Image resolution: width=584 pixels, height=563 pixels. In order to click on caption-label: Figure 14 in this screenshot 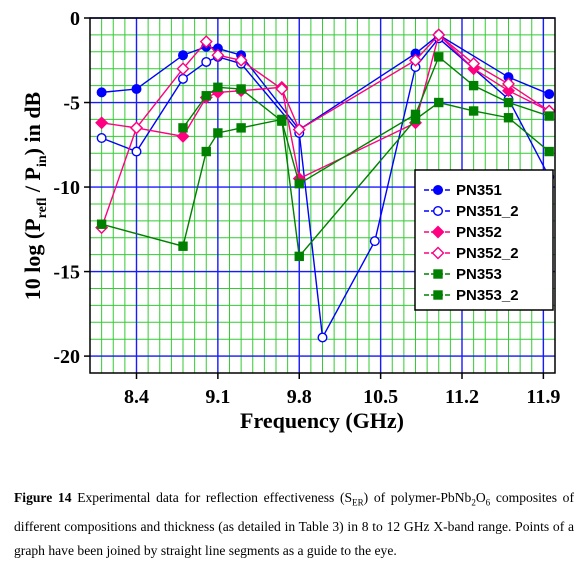, I will do `click(43, 497)`.